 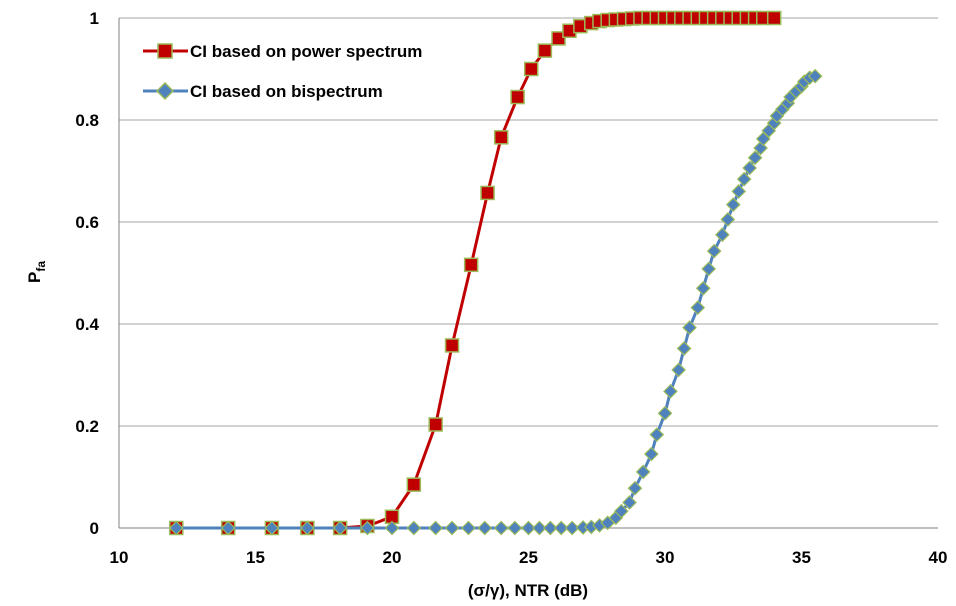 What do you see at coordinates (87, 324) in the screenshot?
I see `y-tick-label: 0.4` at bounding box center [87, 324].